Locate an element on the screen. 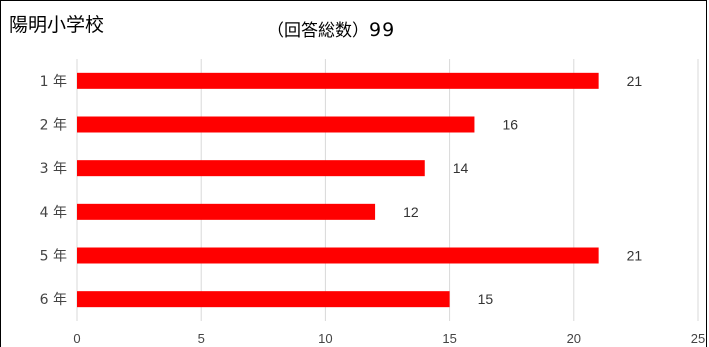 The height and width of the screenshot is (347, 709). x-tick-label: 20 is located at coordinates (574, 338).